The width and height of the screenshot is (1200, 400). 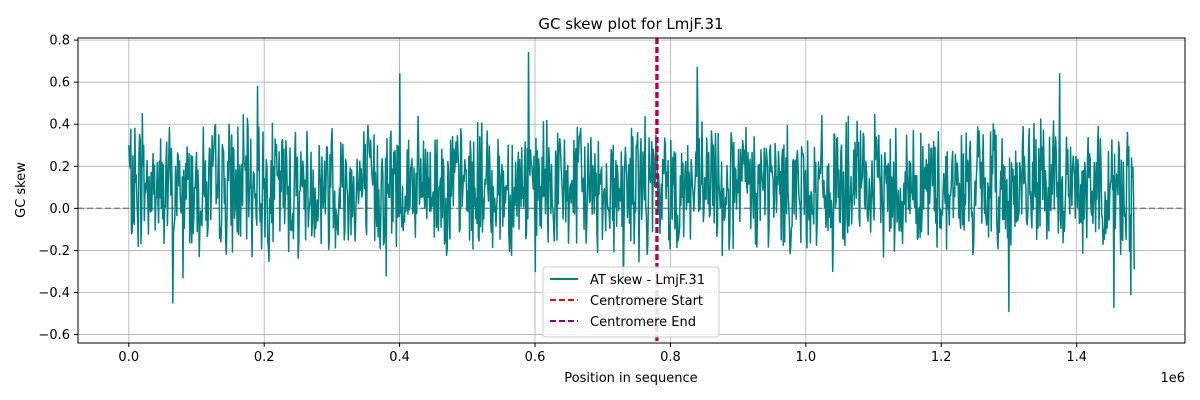 I want to click on y-axis-label: GC skew, so click(x=21, y=190).